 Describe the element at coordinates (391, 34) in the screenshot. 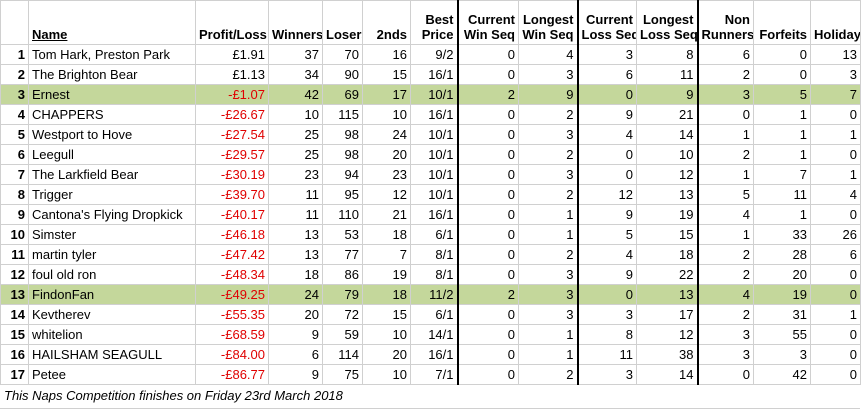

I see `header-line: 2nds` at that location.